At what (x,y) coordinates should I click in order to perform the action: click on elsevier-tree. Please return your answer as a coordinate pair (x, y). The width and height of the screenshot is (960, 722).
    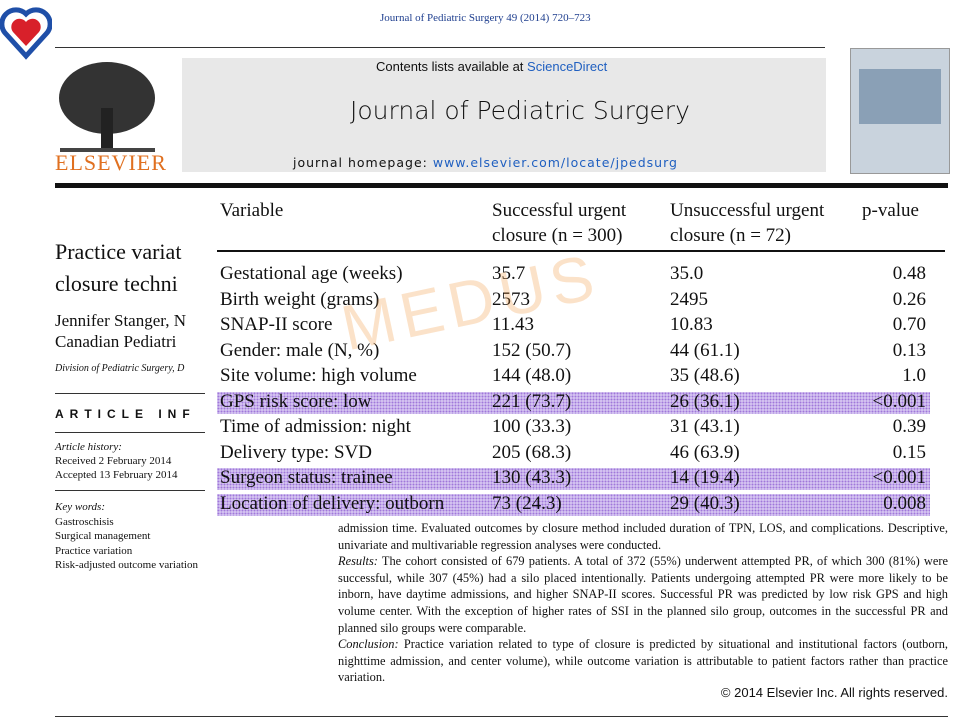
    Looking at the image, I should click on (107, 107).